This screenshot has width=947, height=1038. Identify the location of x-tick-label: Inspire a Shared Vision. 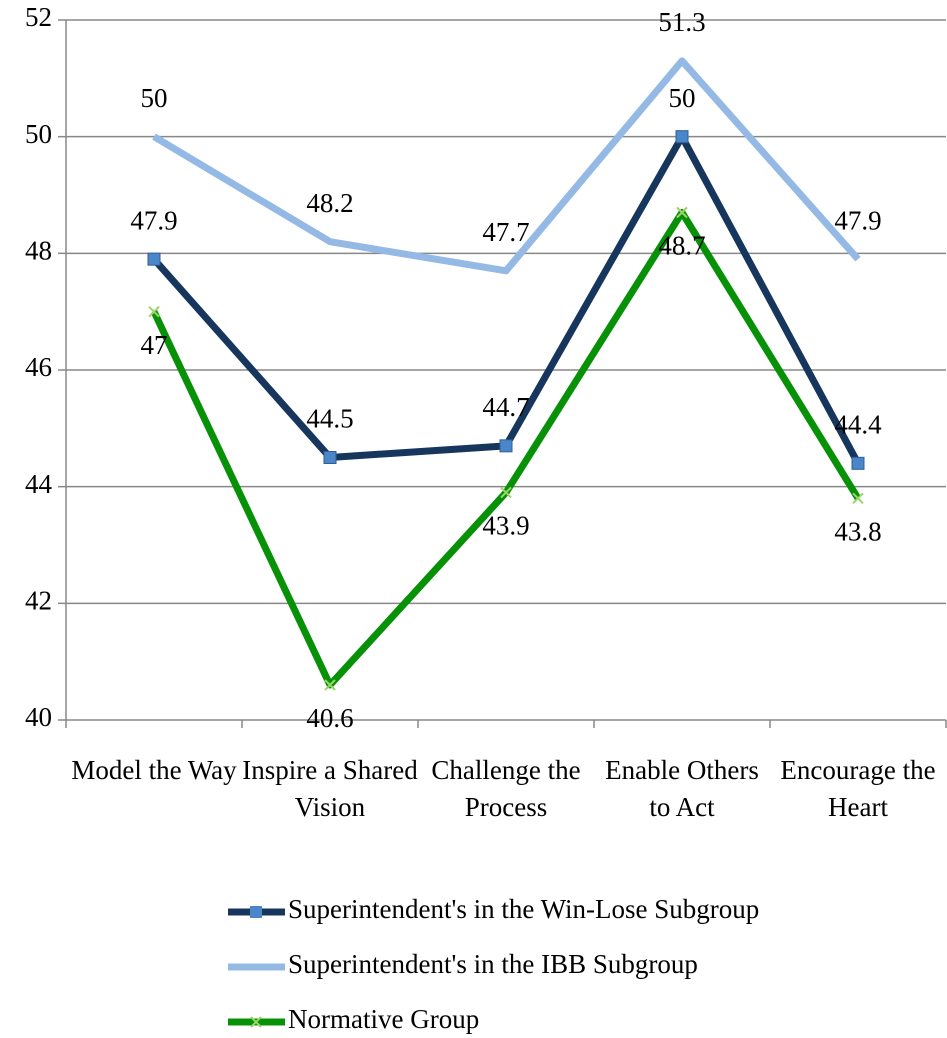
(330, 788).